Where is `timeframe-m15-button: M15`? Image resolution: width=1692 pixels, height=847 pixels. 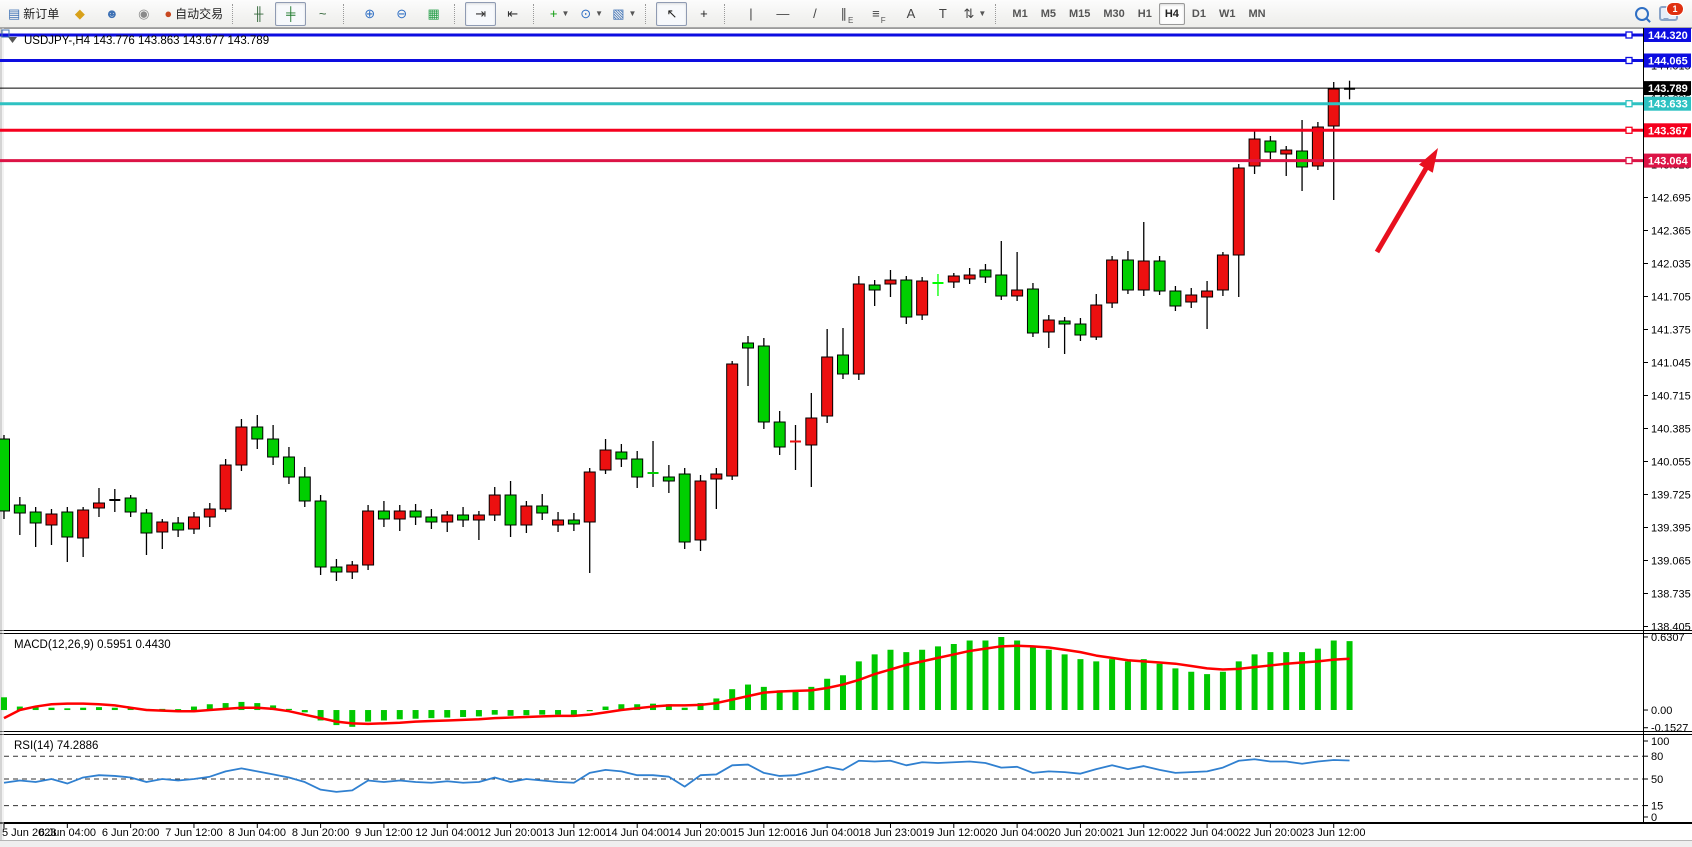 timeframe-m15-button: M15 is located at coordinates (1079, 13).